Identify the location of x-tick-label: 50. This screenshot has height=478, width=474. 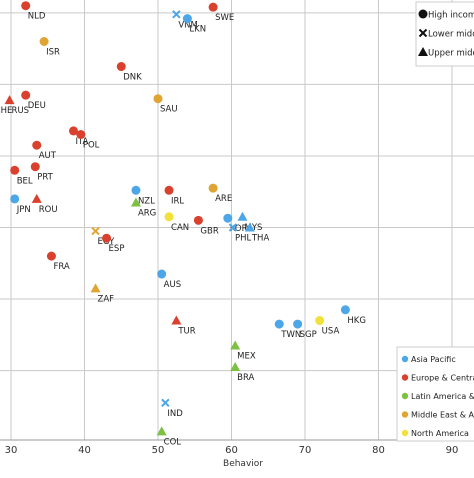
(158, 450).